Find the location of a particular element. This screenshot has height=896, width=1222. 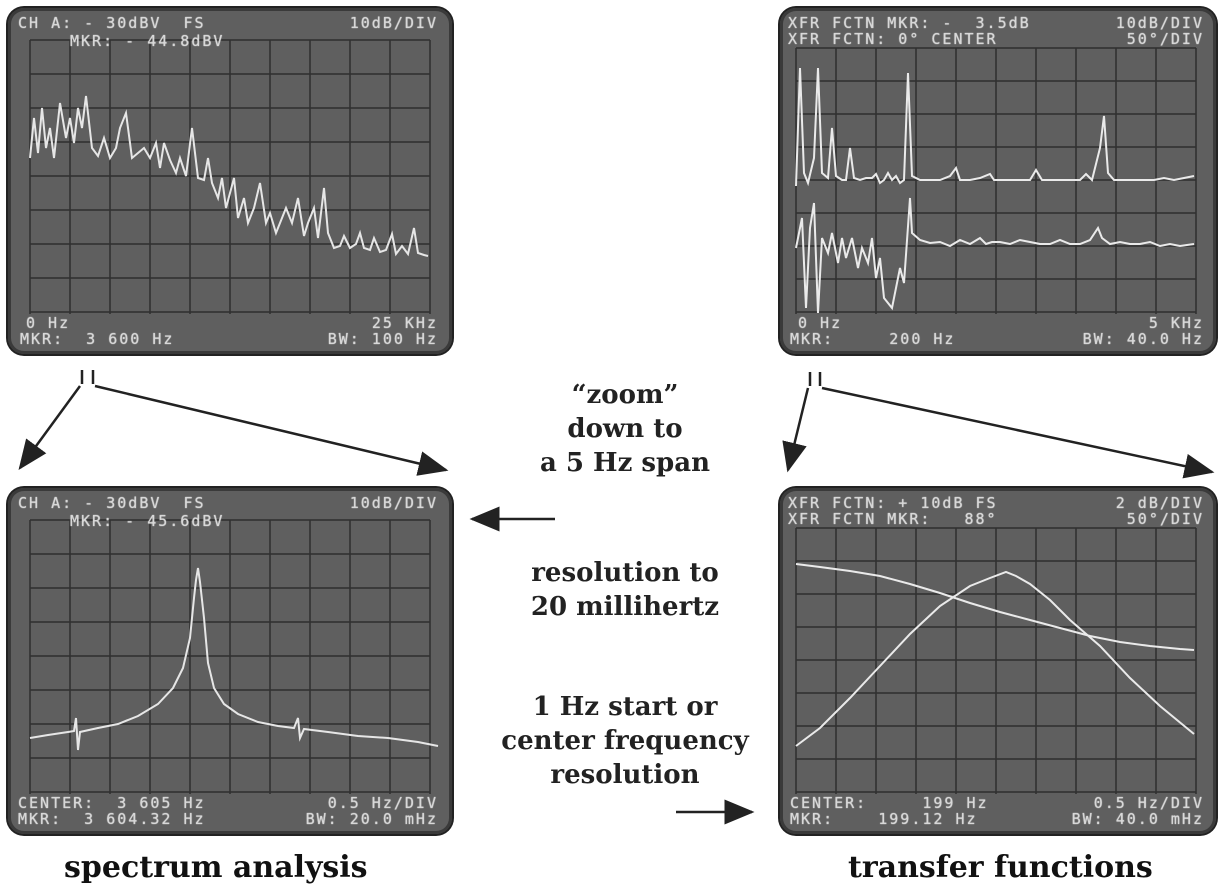

phase-trace-top-right is located at coordinates (995, 255).